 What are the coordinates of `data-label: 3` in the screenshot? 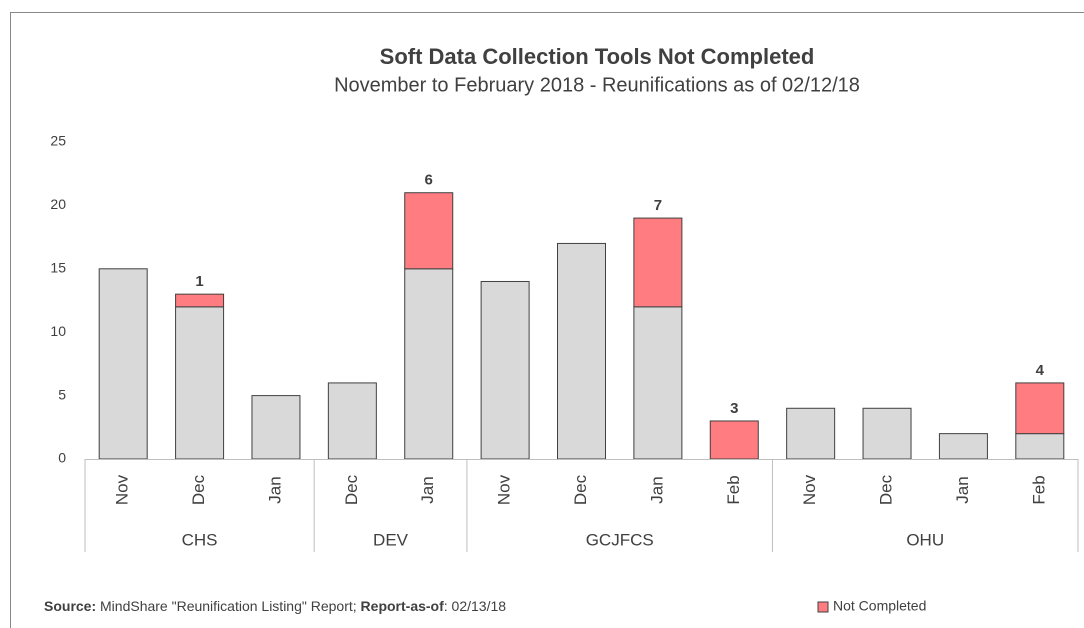 It's located at (734, 408).